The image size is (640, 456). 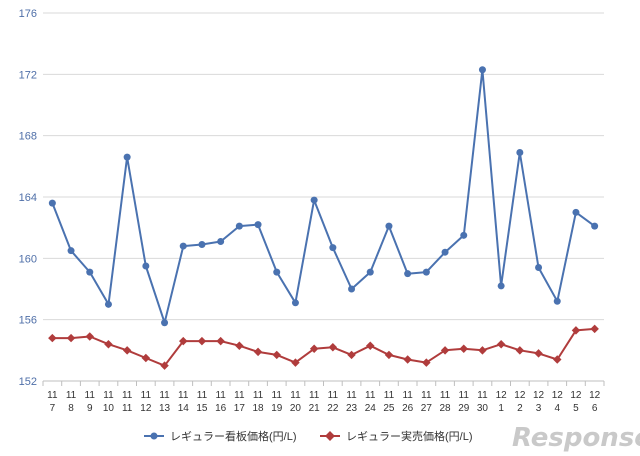 I want to click on x-tick-label-day: 30, so click(x=483, y=408).